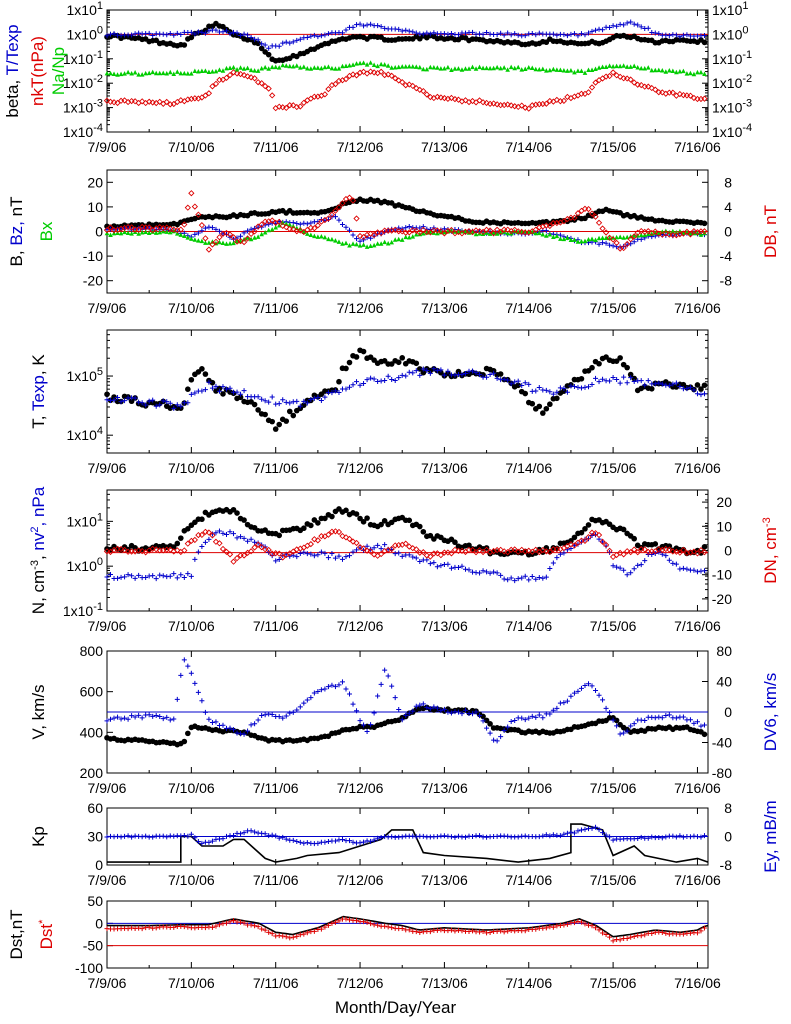 This screenshot has height=1024, width=791. I want to click on x-tick-label: 7/14/06, so click(528, 147).